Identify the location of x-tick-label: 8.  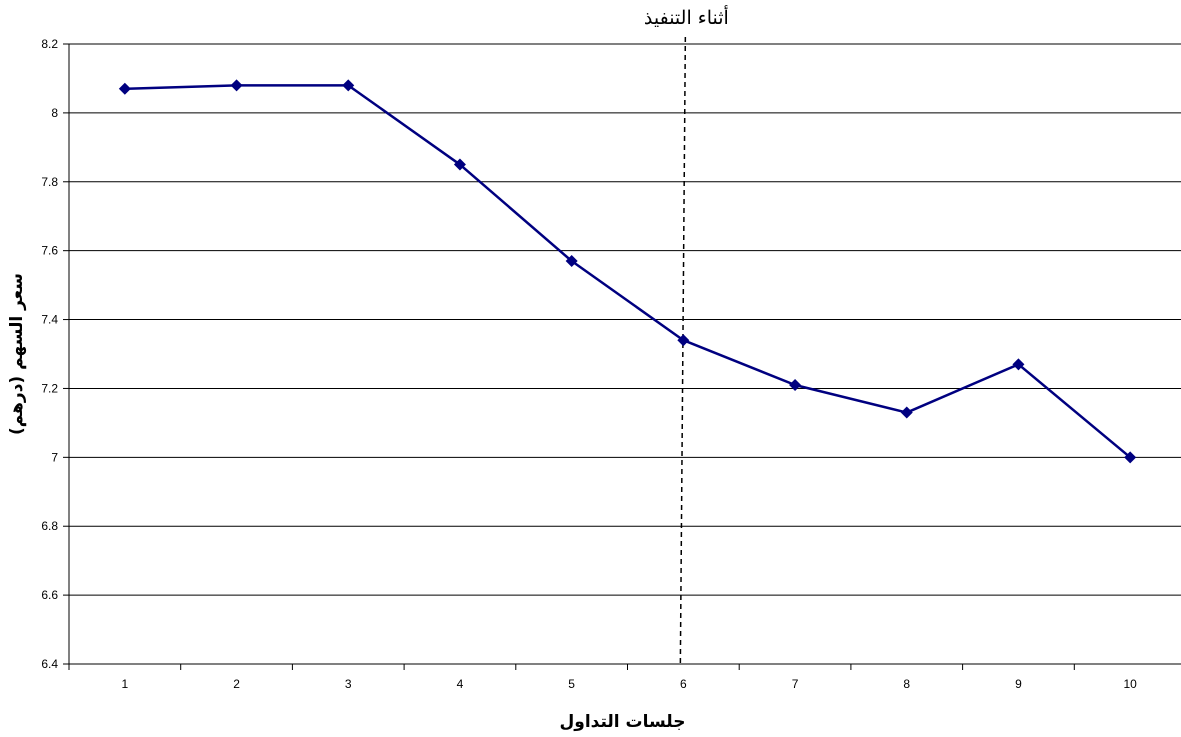
(906, 684).